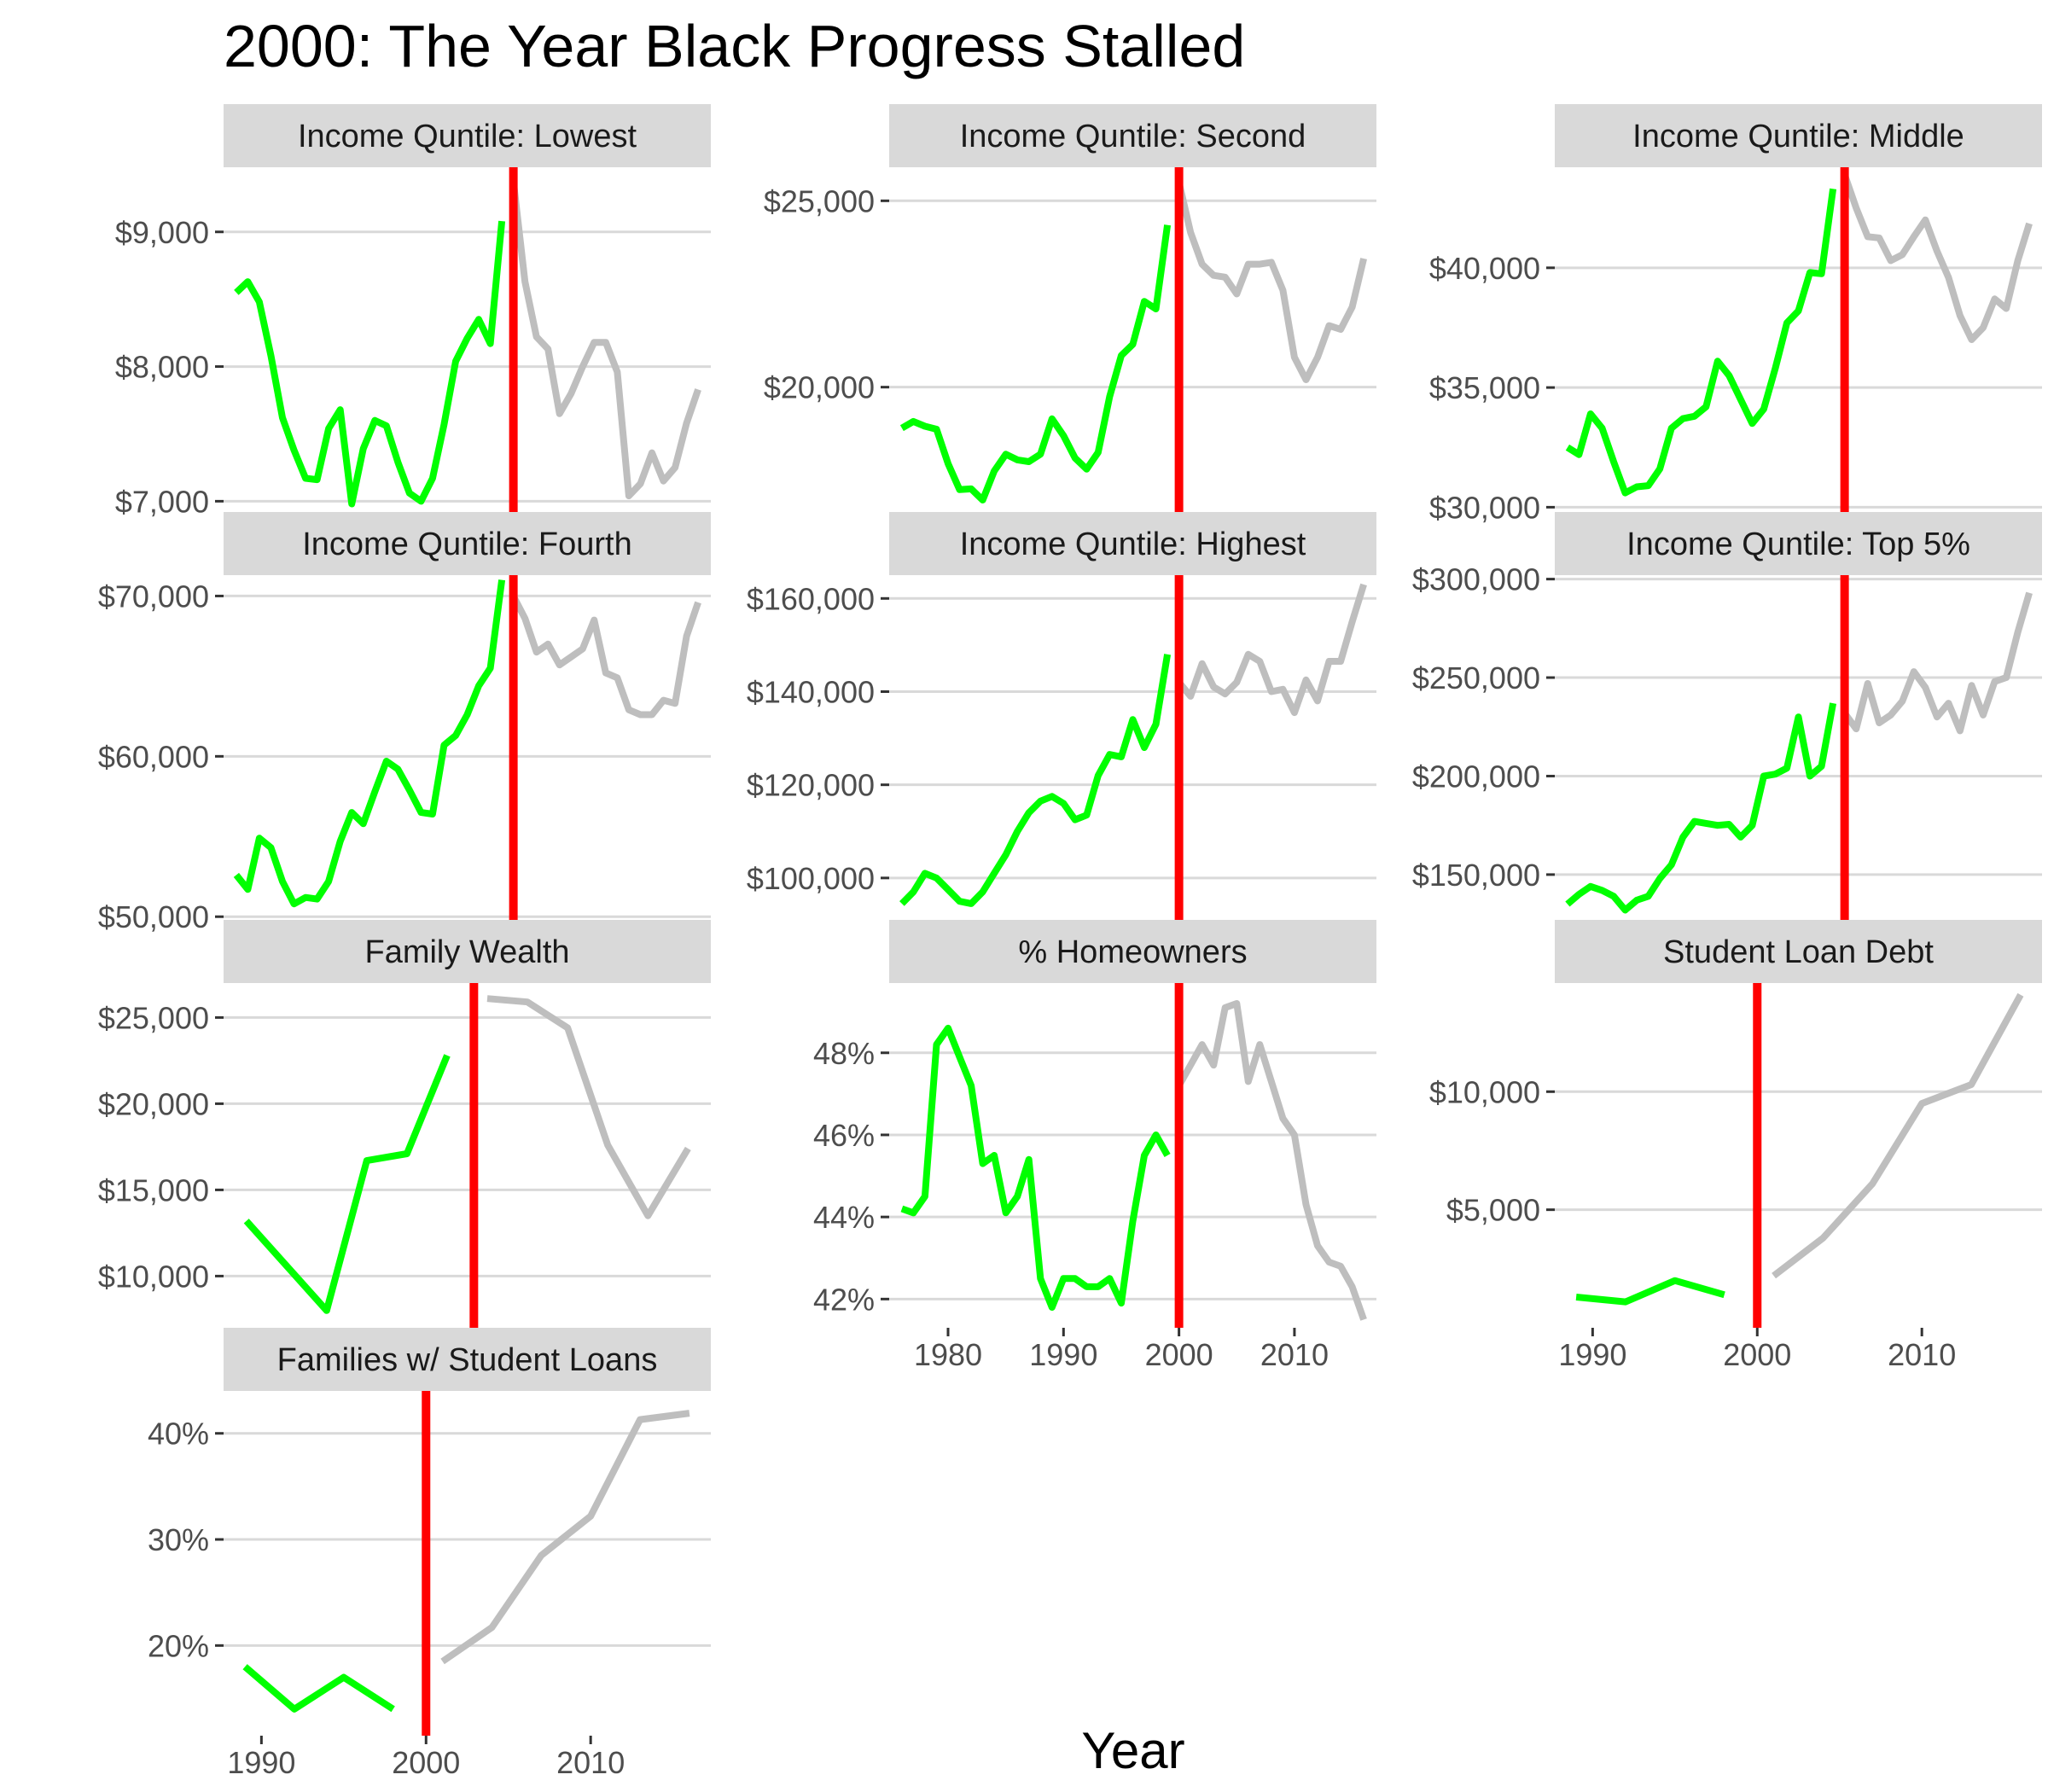 The height and width of the screenshot is (1792, 2048). I want to click on panel-title: % Homeowners, so click(1132, 952).